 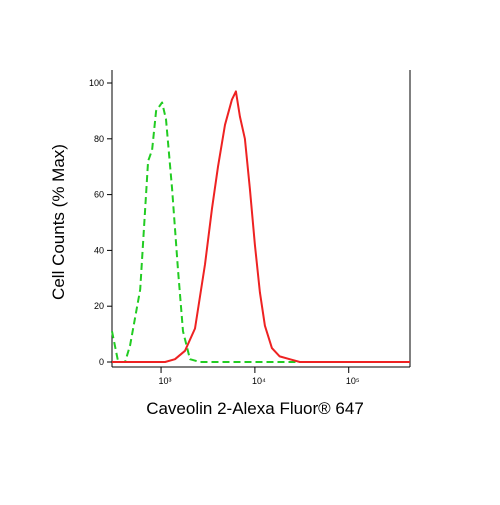 I want to click on y-tick-label: 100, so click(x=96, y=83).